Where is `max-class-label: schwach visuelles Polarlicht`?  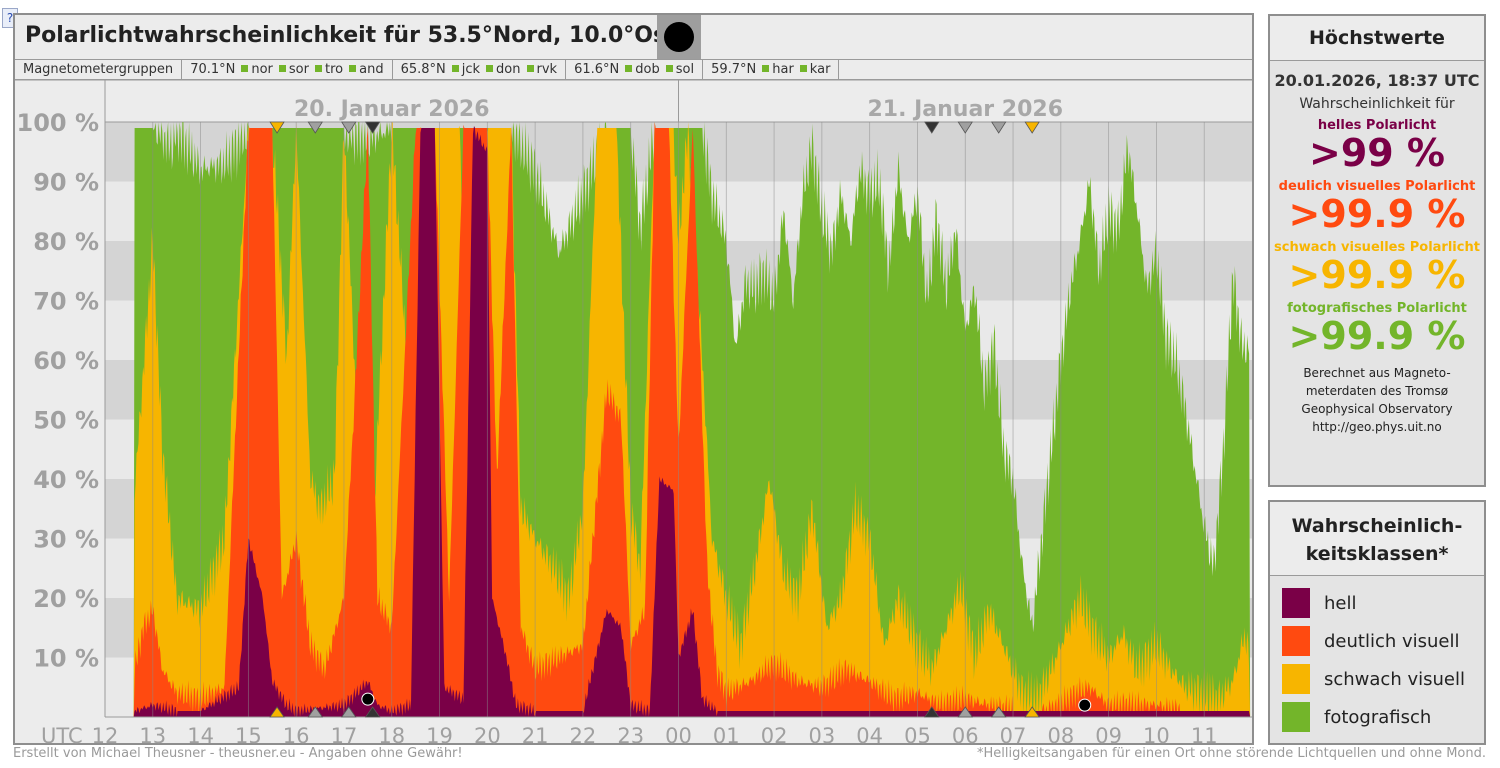
max-class-label: schwach visuelles Polarlicht is located at coordinates (1377, 247).